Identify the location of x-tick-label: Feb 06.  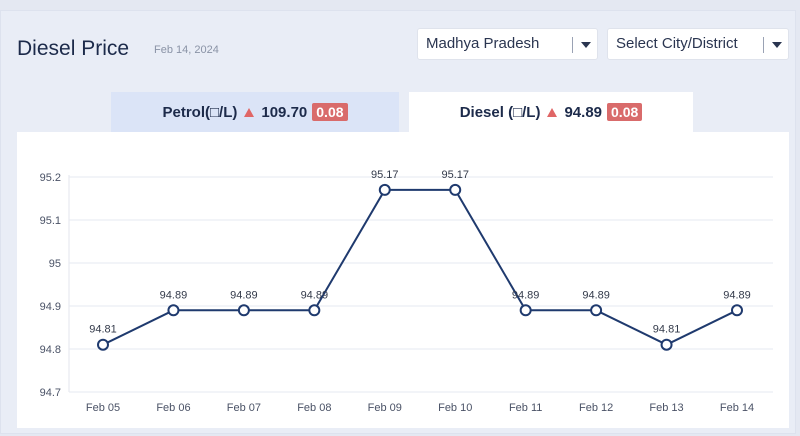
(173, 408).